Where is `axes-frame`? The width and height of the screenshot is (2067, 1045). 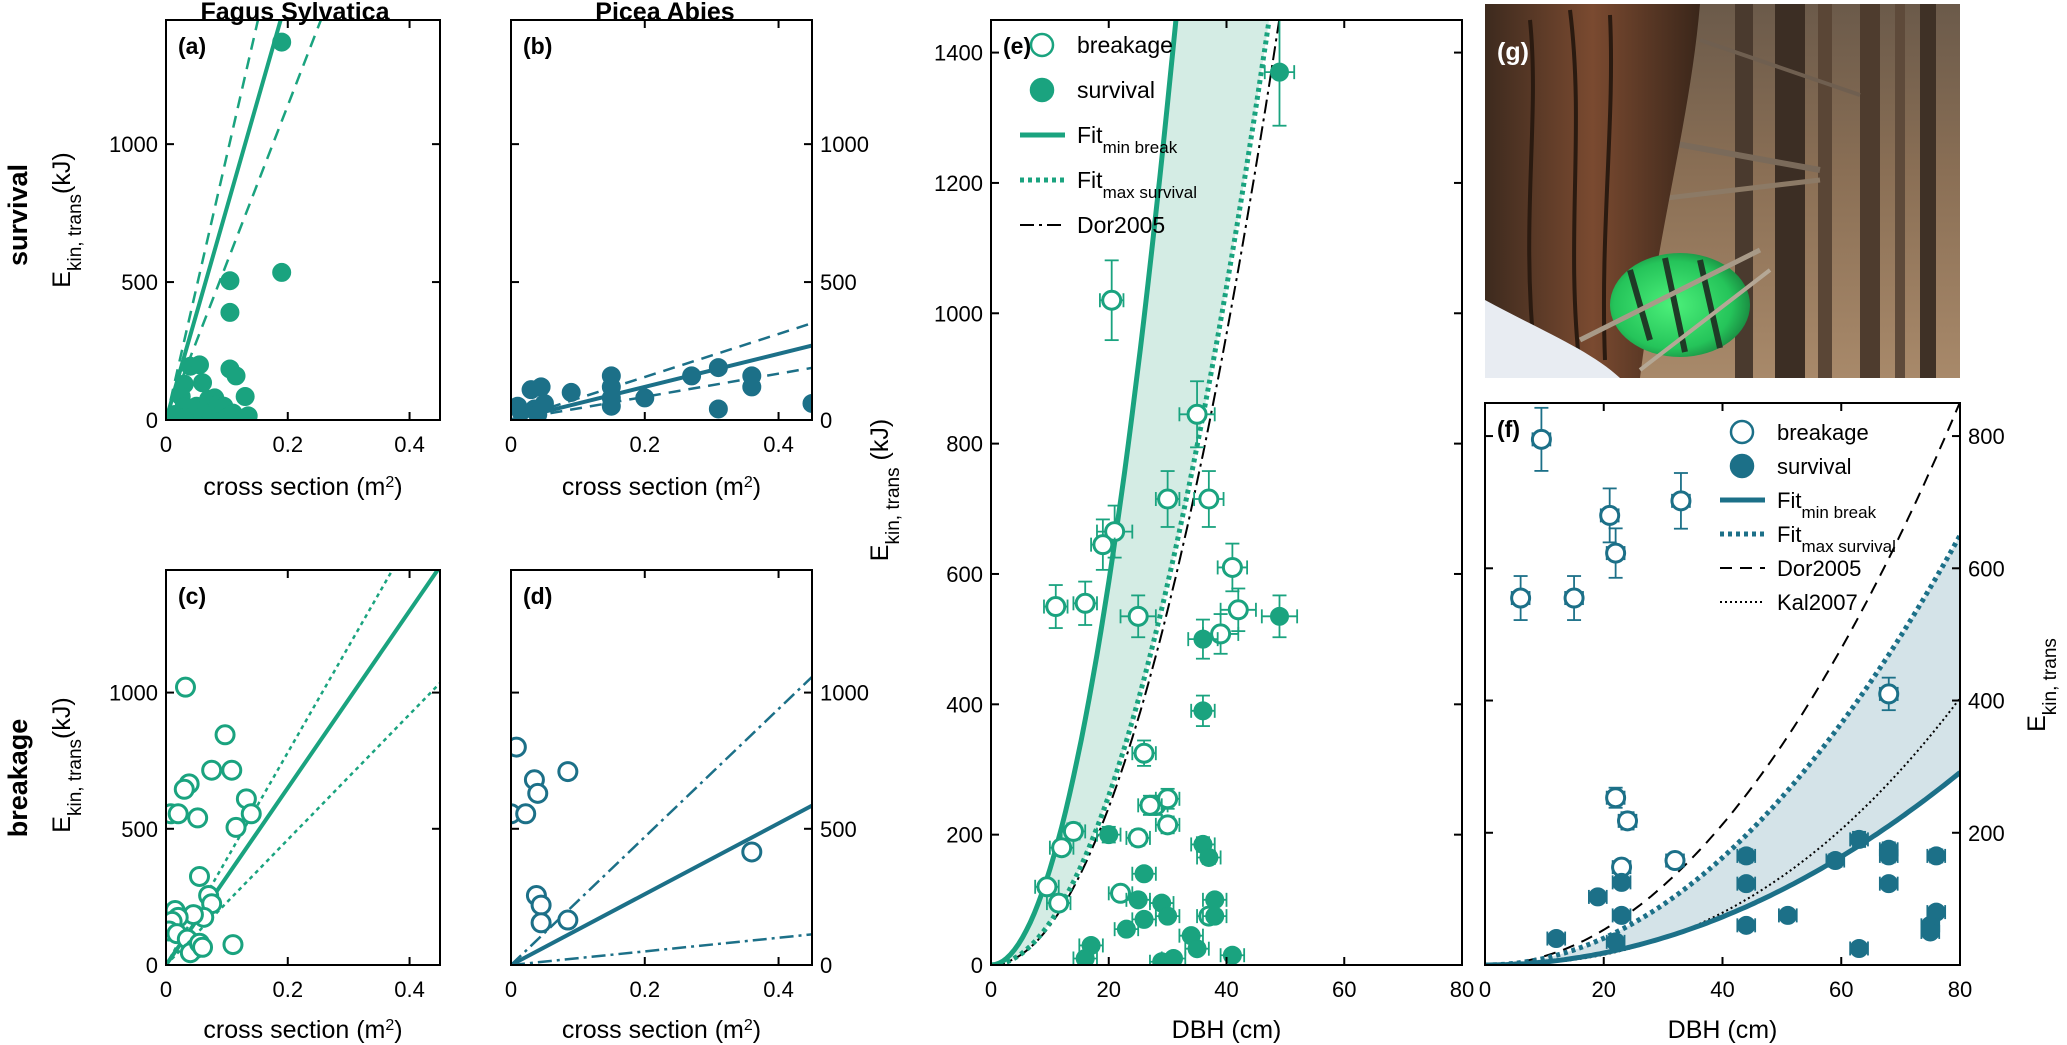 axes-frame is located at coordinates (303, 220).